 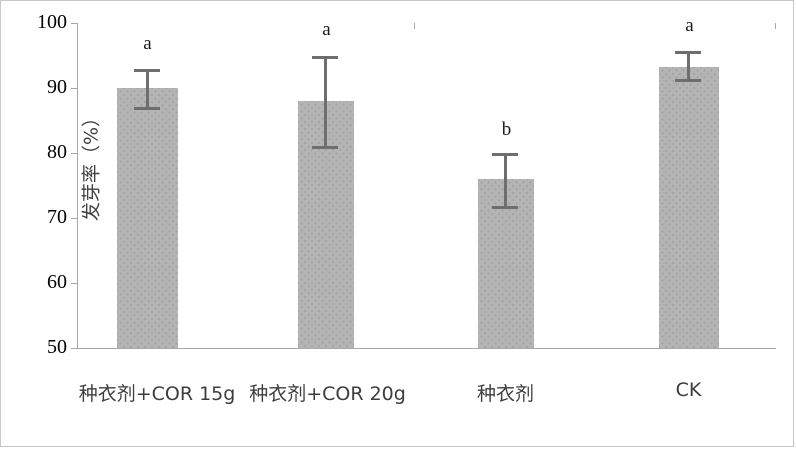 I want to click on y-tick-label-90: 90, so click(x=57, y=87).